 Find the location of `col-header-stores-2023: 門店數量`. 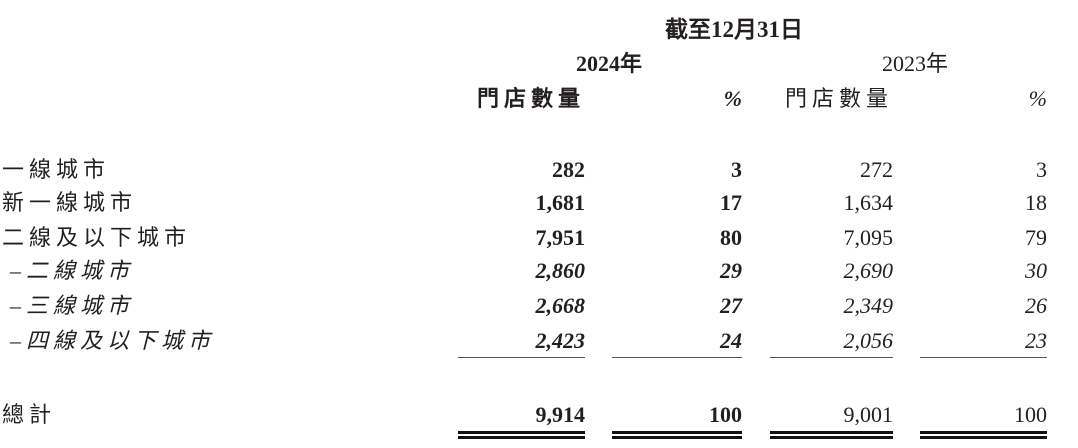

col-header-stores-2023: 門店數量 is located at coordinates (838, 98).